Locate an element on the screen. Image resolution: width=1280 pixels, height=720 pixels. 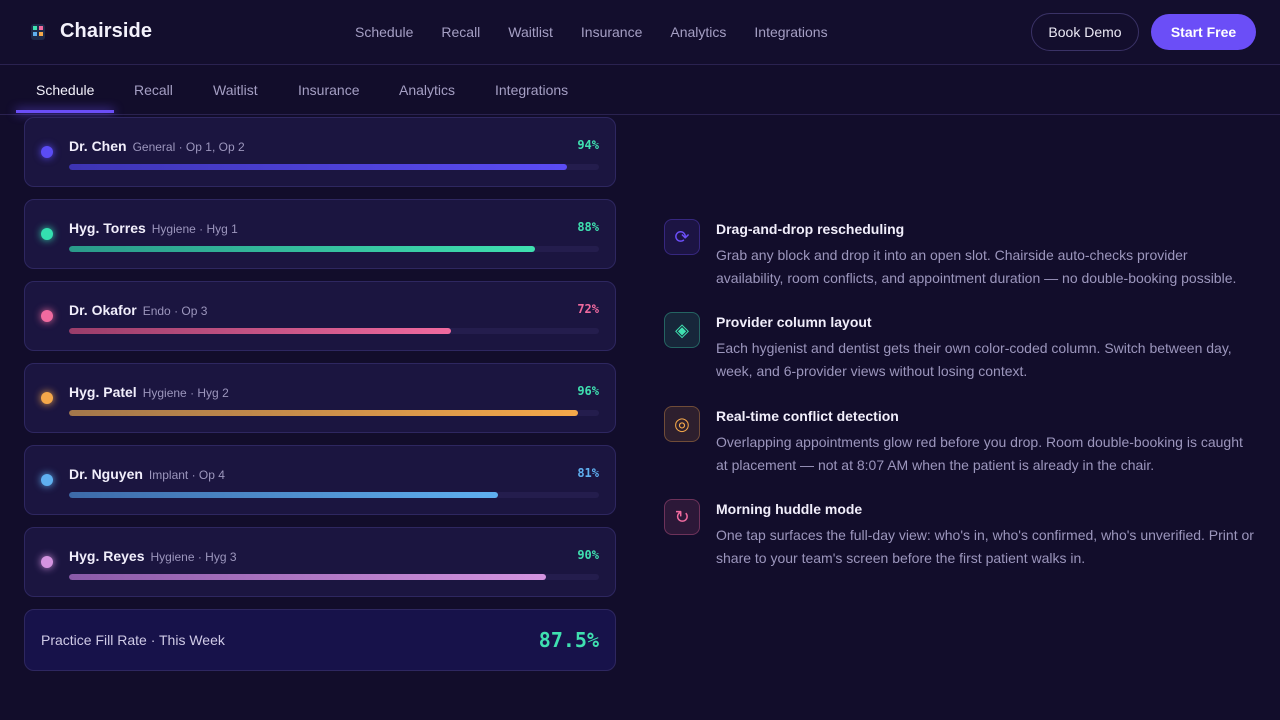
provider-name: Dr. Chen General · Op 1, Op 2 is located at coordinates (157, 146).